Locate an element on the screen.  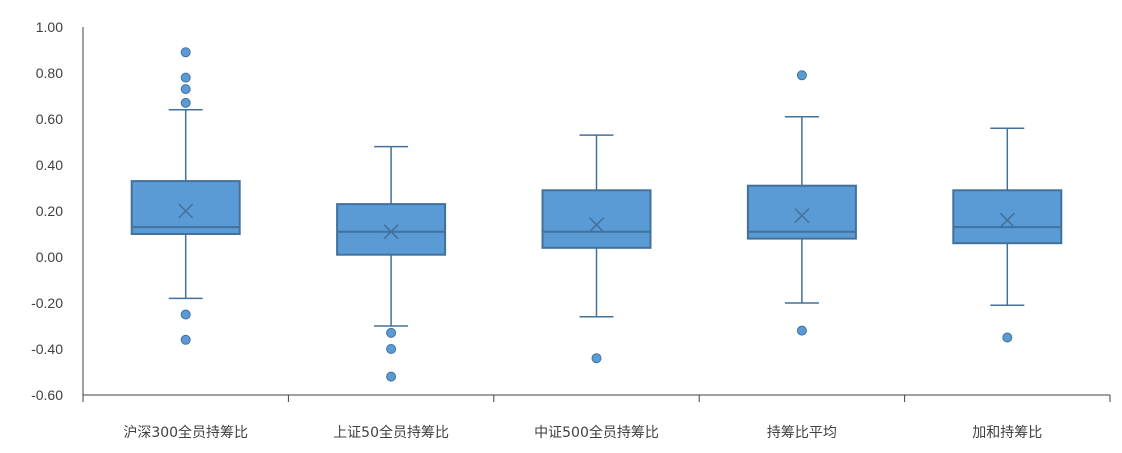
x-category-label: 中证500全员持筹比 is located at coordinates (596, 432).